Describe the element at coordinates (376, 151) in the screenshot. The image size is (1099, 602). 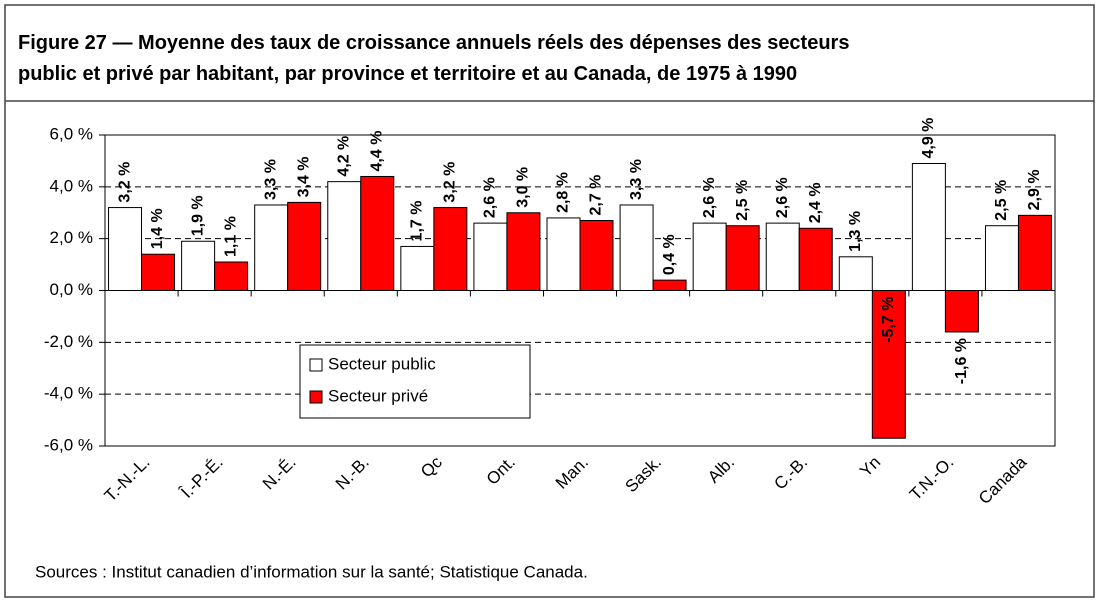
I see `data-label: 4,4 %` at that location.